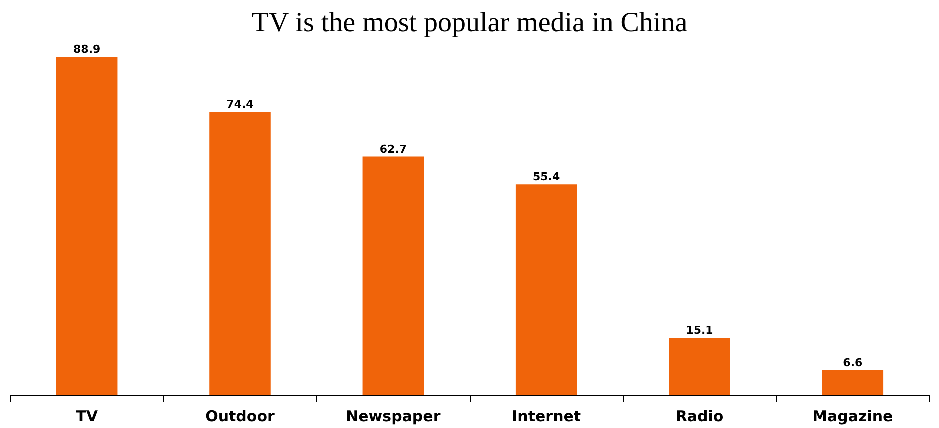 This screenshot has width=939, height=428. Describe the element at coordinates (87, 49) in the screenshot. I see `data-label: 88.9` at that location.